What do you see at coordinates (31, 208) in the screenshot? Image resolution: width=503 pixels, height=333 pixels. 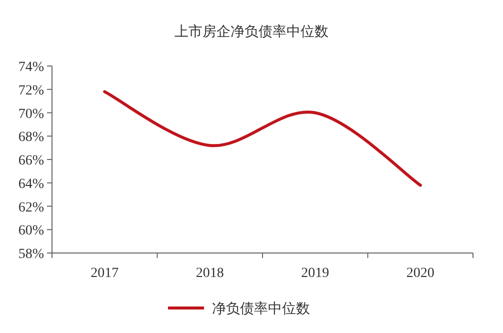 I see `y-tick-label: 62%` at bounding box center [31, 208].